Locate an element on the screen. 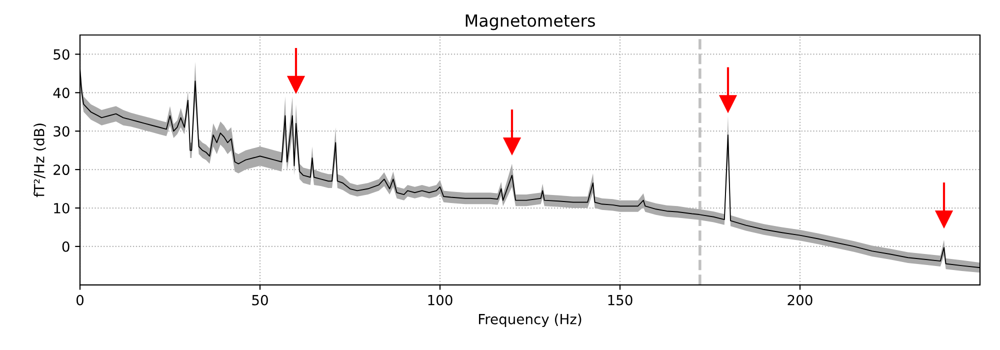  y-tick-label: 50 is located at coordinates (62, 54).